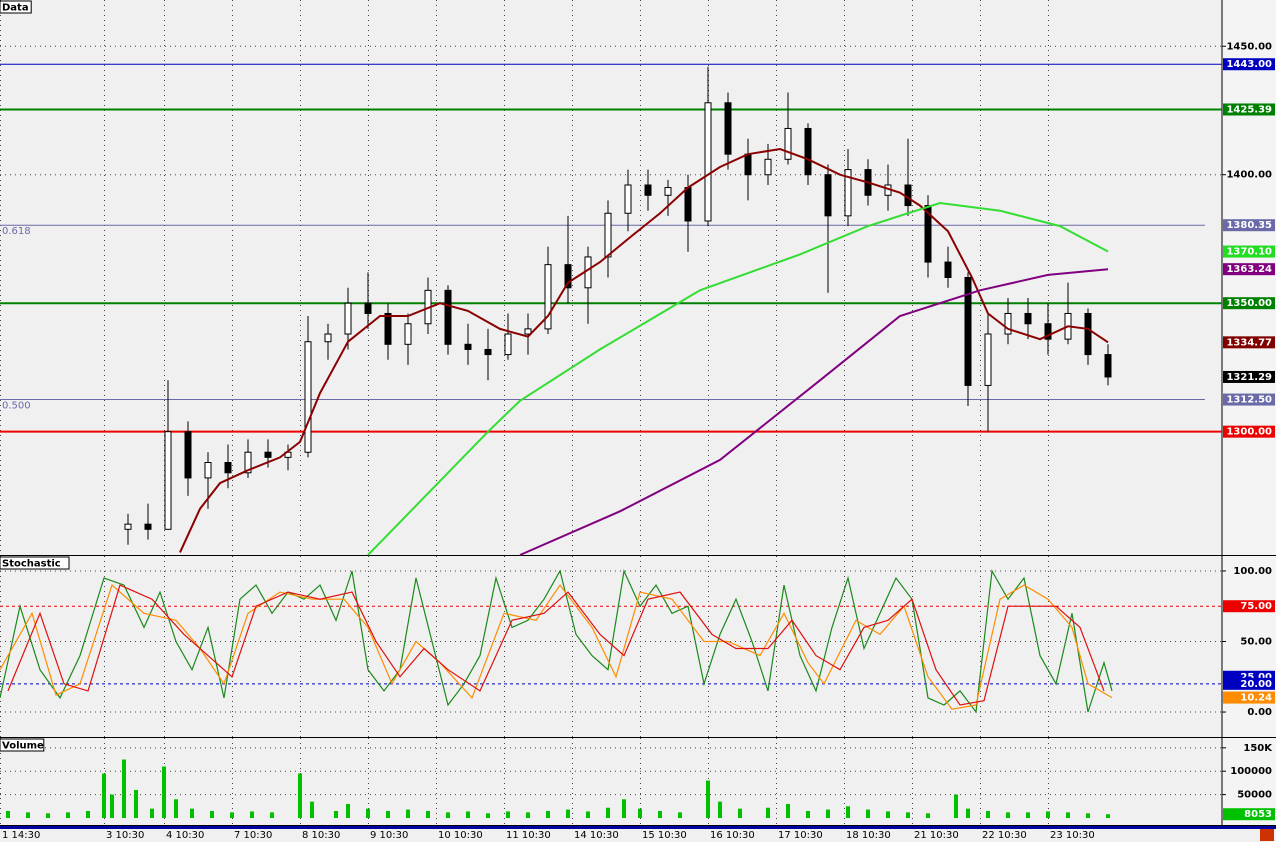 This screenshot has width=1276, height=842. Describe the element at coordinates (185, 835) in the screenshot. I see `x-tick-label: 4 10:30` at that location.